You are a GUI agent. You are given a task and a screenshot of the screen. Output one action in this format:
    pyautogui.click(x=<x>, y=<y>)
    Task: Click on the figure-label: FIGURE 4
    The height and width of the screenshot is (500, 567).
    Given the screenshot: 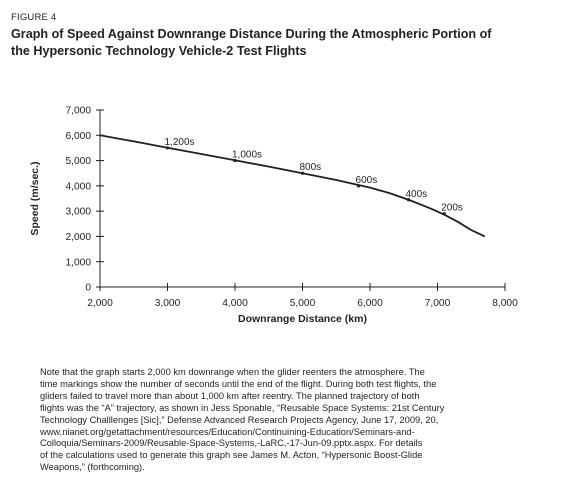 What is the action you would take?
    pyautogui.click(x=34, y=17)
    